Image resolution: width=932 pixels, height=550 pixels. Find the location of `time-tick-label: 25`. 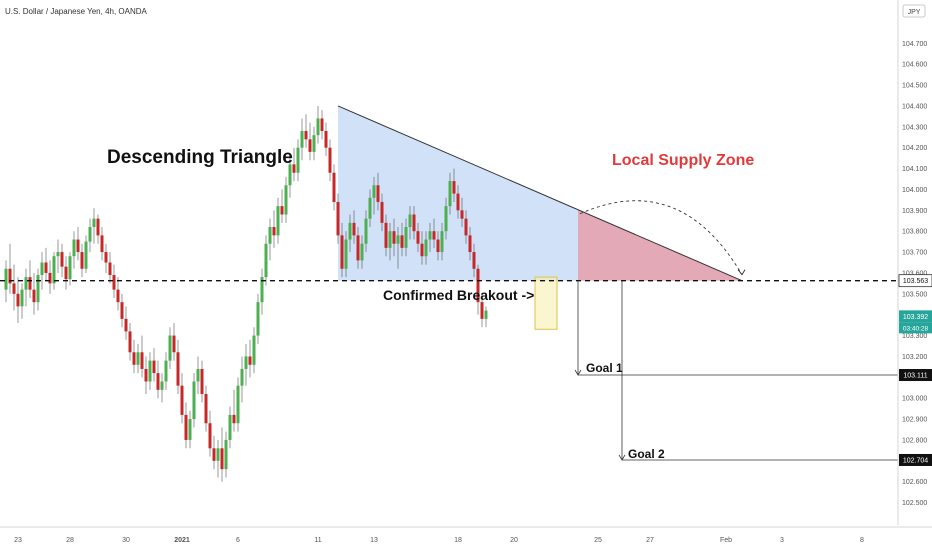

time-tick-label: 25 is located at coordinates (598, 540).